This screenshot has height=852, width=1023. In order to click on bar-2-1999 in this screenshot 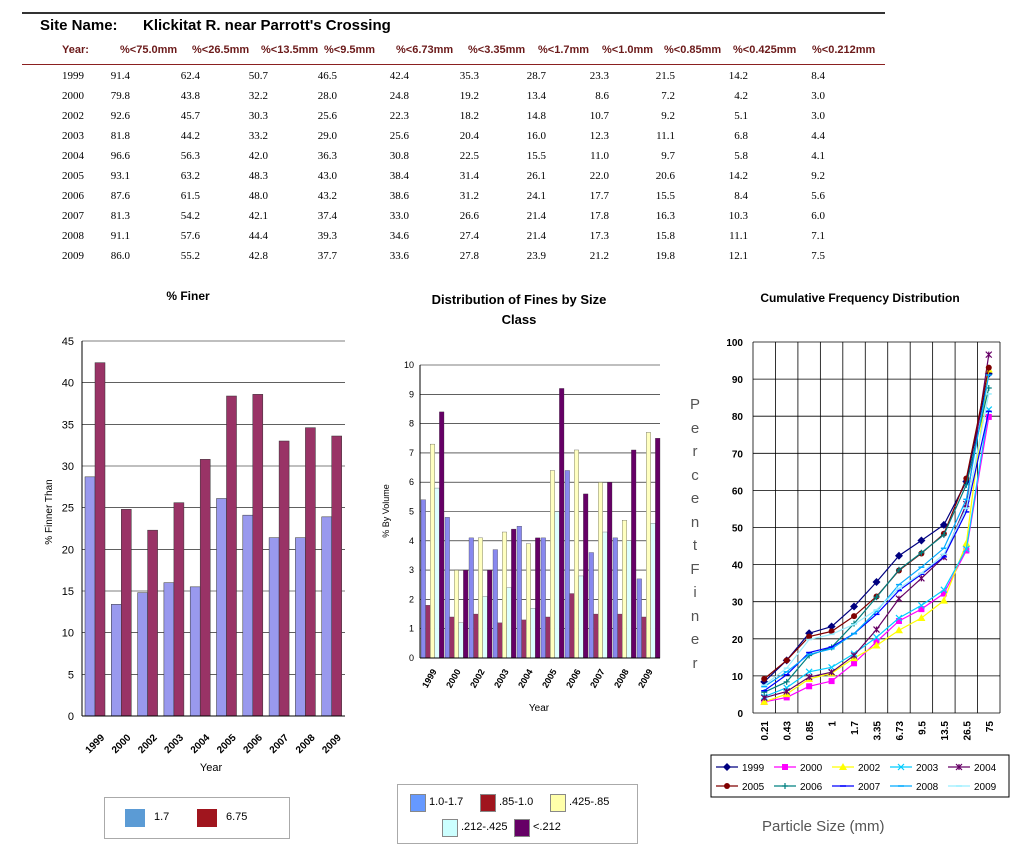, I will do `click(432, 551)`.